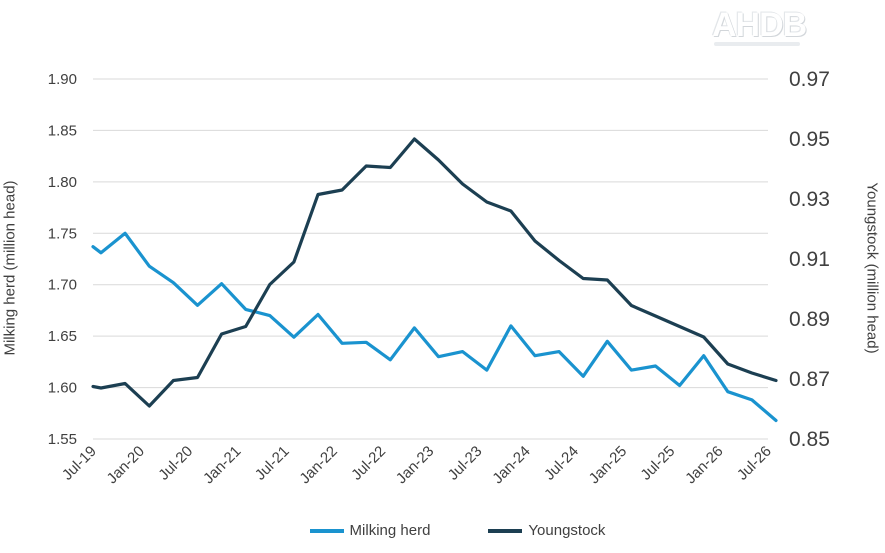 The width and height of the screenshot is (885, 553). Describe the element at coordinates (505, 530) in the screenshot. I see `legend-swatch-youngstock` at that location.